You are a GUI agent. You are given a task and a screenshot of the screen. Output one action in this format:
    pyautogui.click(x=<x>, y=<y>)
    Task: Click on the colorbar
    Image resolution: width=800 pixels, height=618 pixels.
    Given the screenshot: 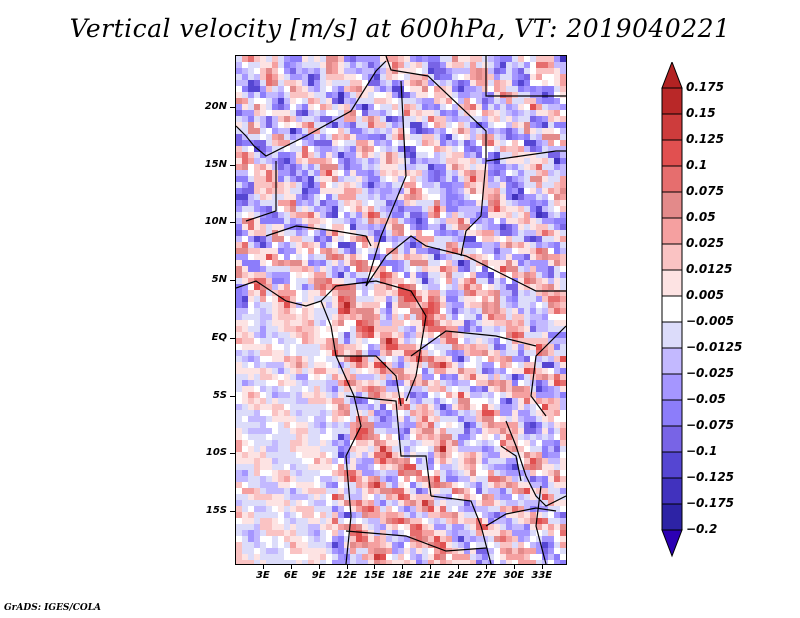 What is the action you would take?
    pyautogui.click(x=672, y=310)
    